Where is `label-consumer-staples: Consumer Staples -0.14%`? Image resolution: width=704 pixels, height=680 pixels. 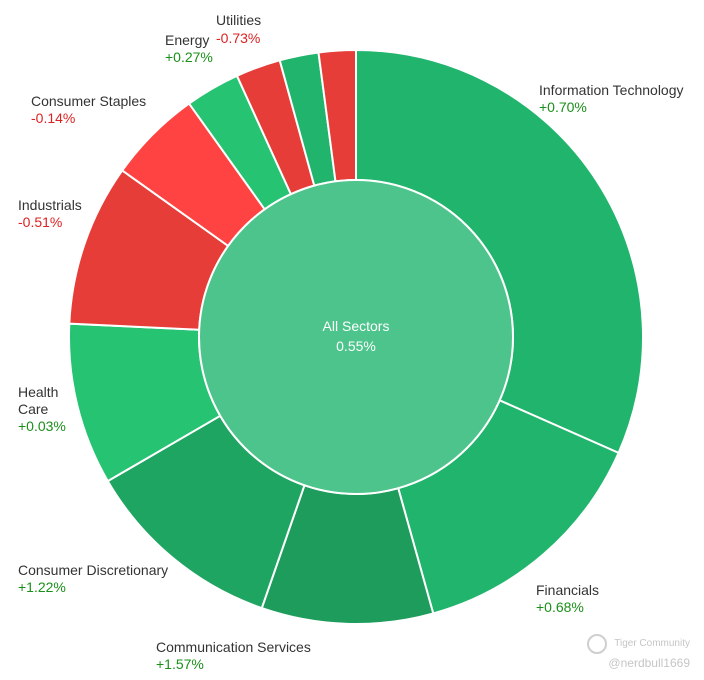 label-consumer-staples: Consumer Staples -0.14% is located at coordinates (88, 110).